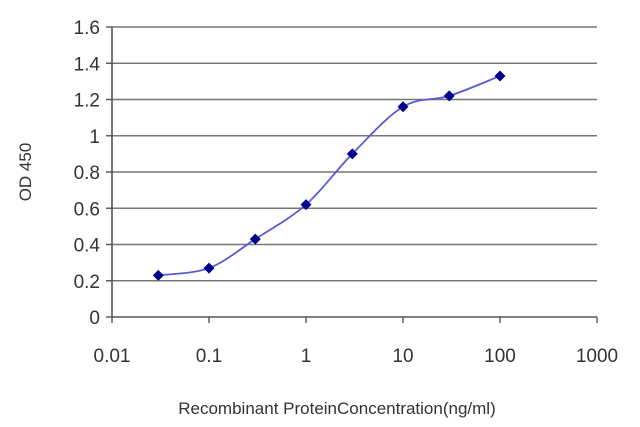  I want to click on y-tick-label-4: 0.8, so click(87, 173).